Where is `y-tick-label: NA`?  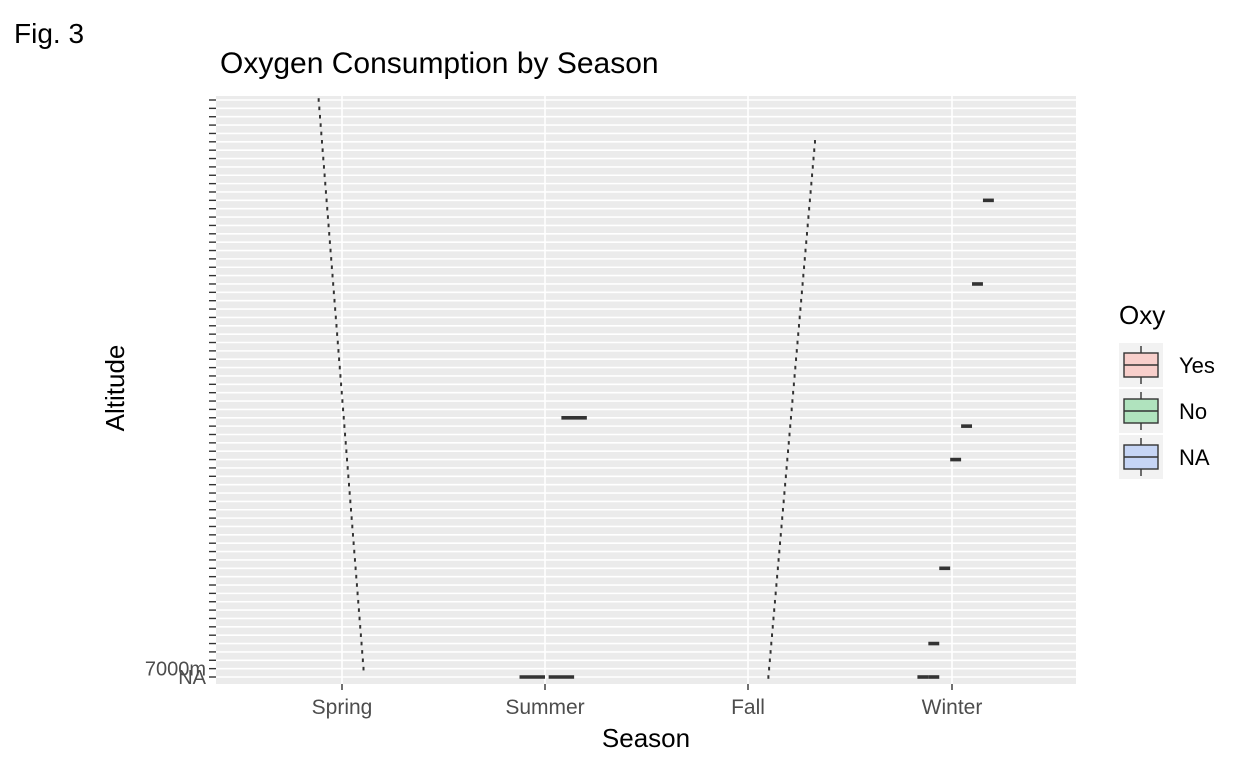
y-tick-label: NA is located at coordinates (192, 678).